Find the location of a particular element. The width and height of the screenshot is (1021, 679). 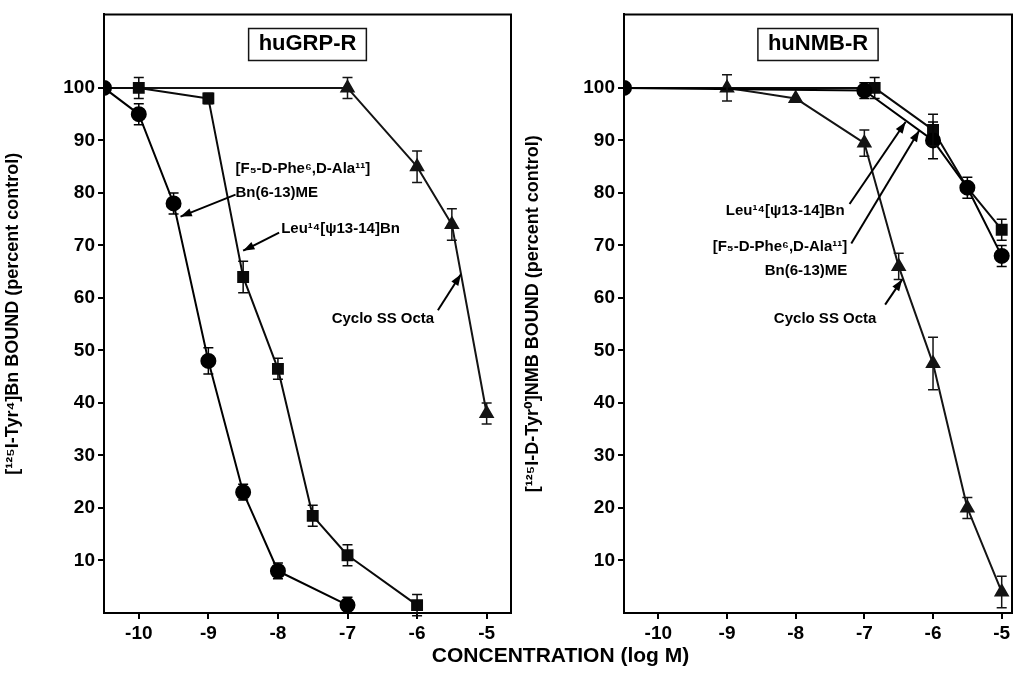

y-axis-title: [¹²⁵I-Tyr⁴]Bn BOUND (percent control) is located at coordinates (11, 313).